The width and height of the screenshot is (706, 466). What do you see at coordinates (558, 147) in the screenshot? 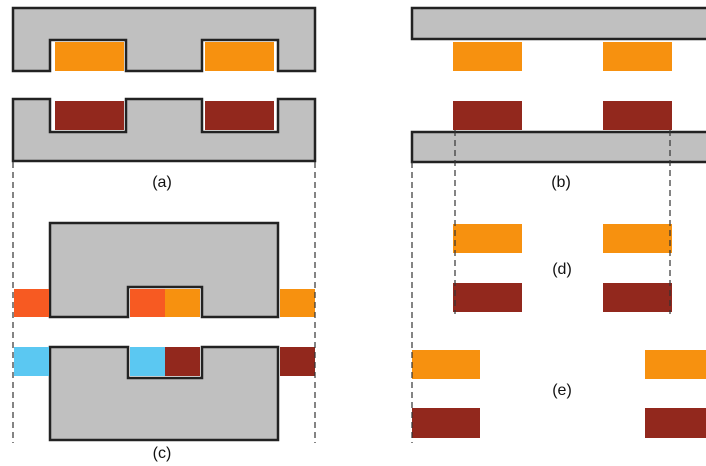
I see `panel-b-lower-core` at bounding box center [558, 147].